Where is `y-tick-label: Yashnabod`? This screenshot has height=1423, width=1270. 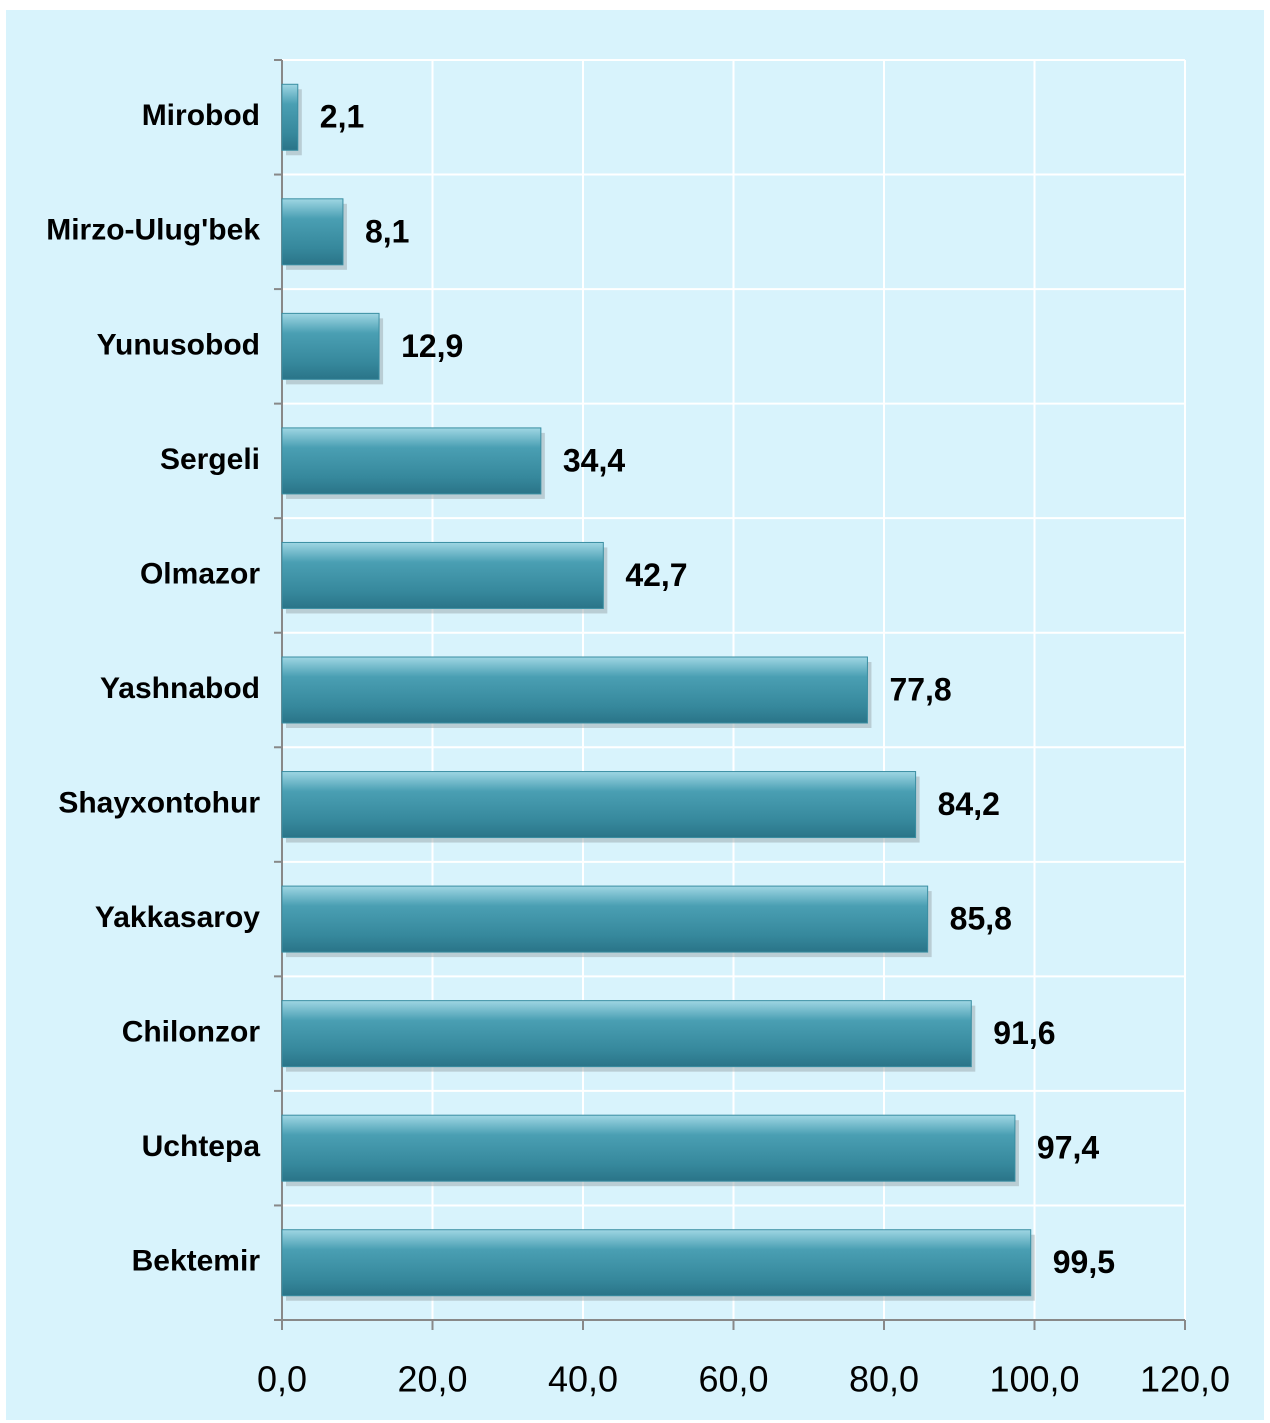
y-tick-label: Yashnabod is located at coordinates (180, 688).